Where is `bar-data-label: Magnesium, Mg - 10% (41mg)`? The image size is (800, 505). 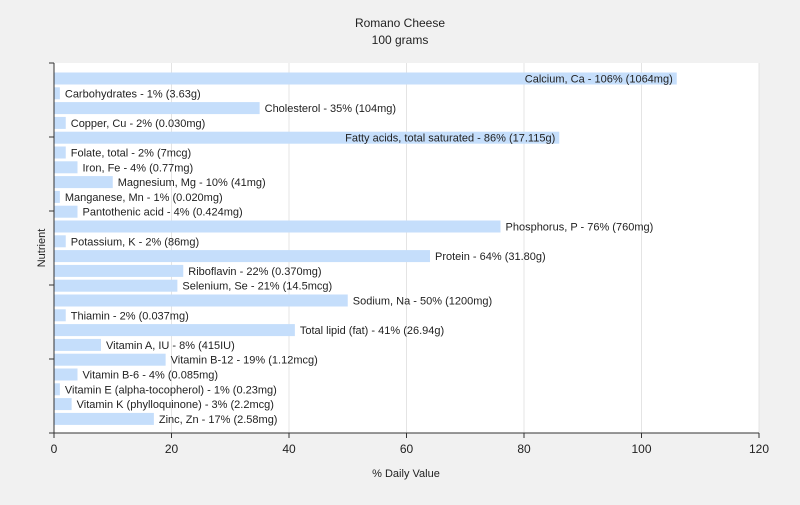
bar-data-label: Magnesium, Mg - 10% (41mg) is located at coordinates (192, 183).